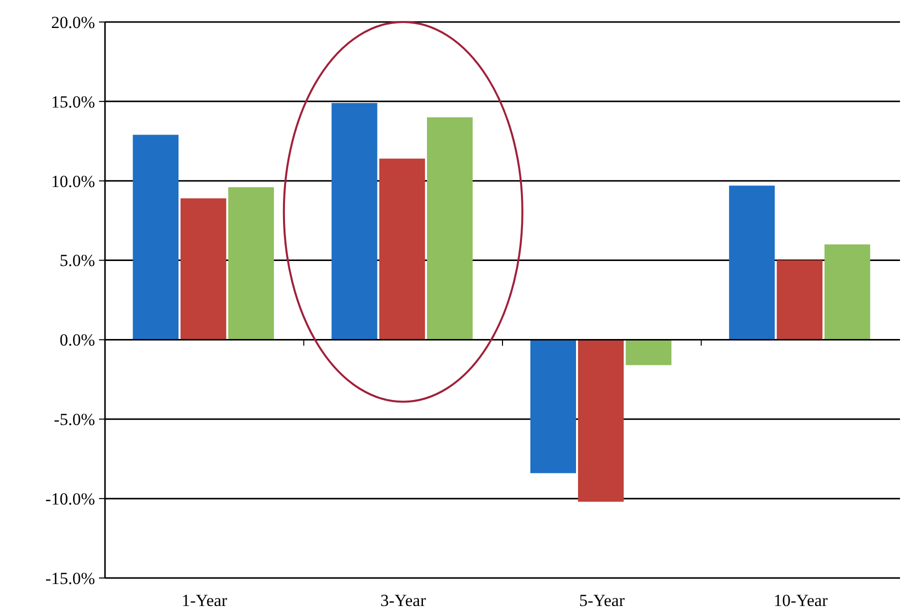  Describe the element at coordinates (70, 499) in the screenshot. I see `y-tick-label: -10.0%` at that location.